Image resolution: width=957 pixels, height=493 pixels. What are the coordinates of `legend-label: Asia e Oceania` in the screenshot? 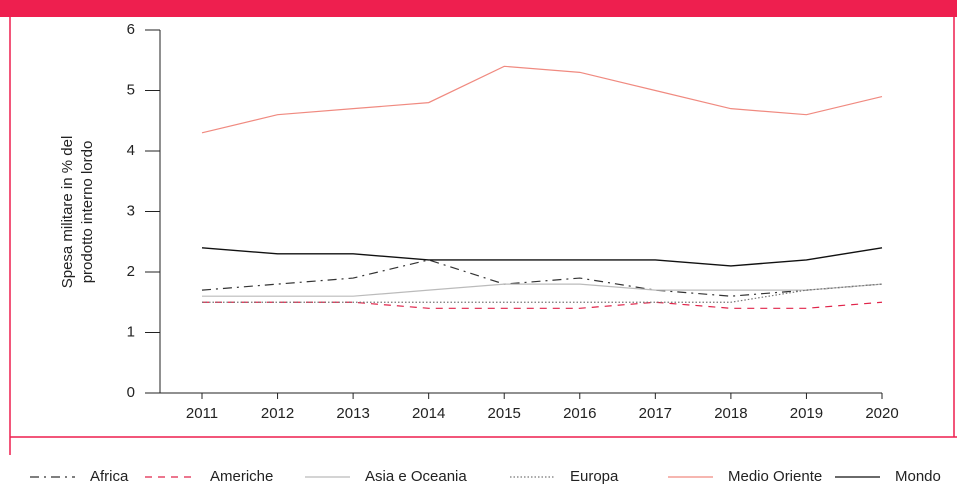 It's located at (416, 476).